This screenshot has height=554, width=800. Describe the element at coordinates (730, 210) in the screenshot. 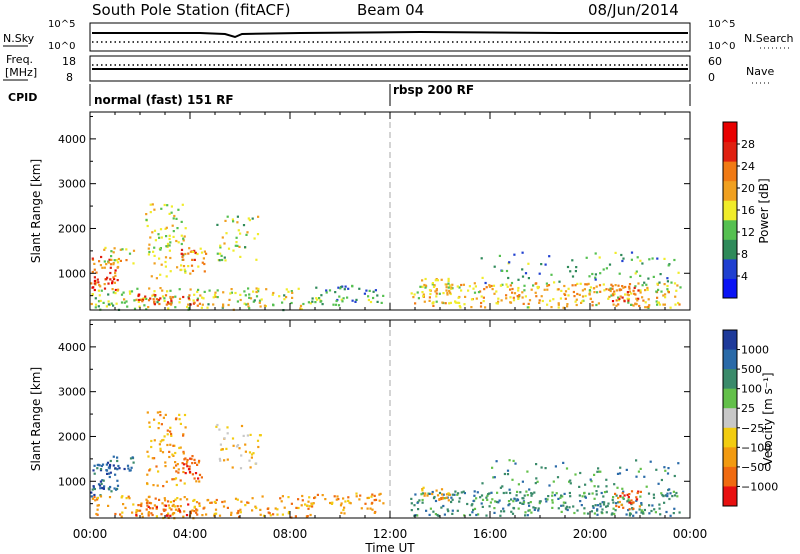

I see `power-colorbar-swatch` at that location.